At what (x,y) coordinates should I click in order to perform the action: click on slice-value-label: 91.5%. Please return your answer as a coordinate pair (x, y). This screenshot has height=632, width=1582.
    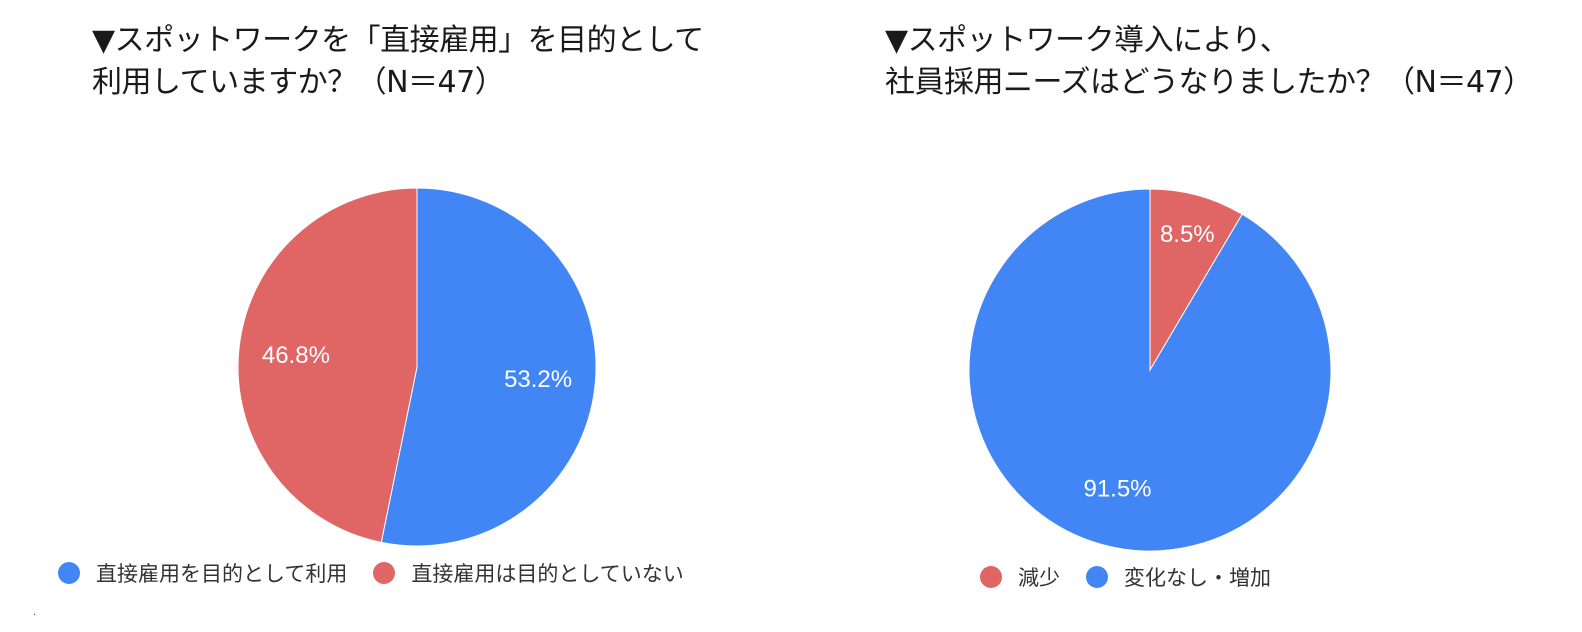
    Looking at the image, I should click on (1117, 489).